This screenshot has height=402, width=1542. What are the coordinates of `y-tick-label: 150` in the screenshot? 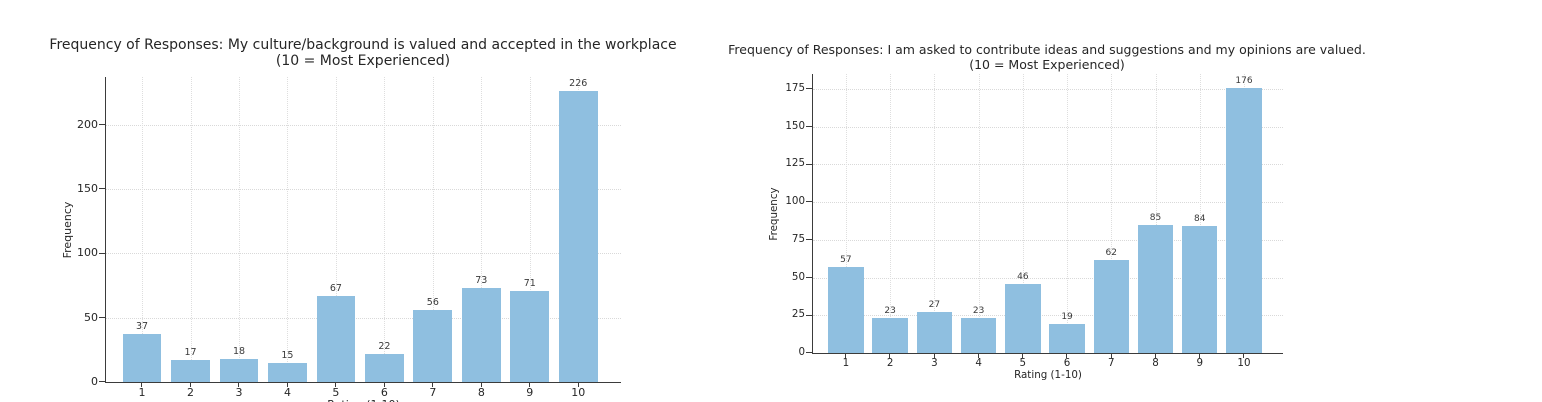 It's located at (795, 125).